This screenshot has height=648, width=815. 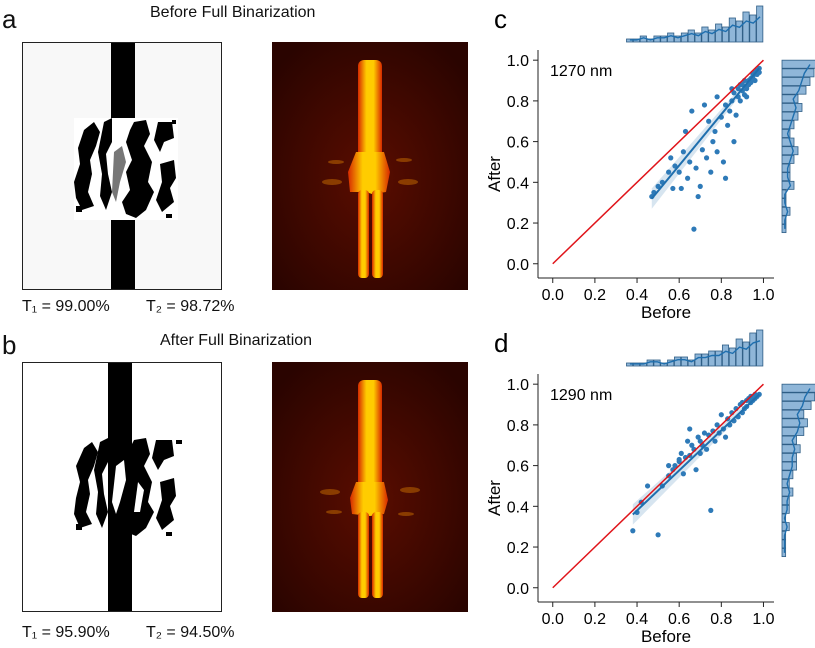 What do you see at coordinates (233, 12) in the screenshot?
I see `panel-title-a: Before Full Binarization` at bounding box center [233, 12].